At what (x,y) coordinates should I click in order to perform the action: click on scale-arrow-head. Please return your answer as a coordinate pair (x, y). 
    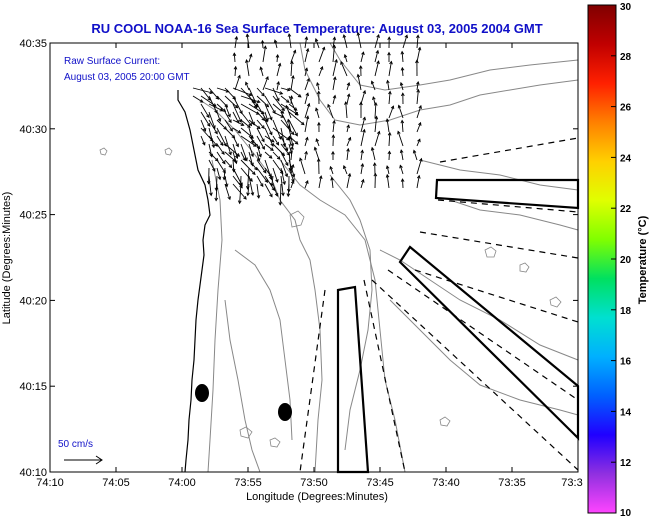
    Looking at the image, I should click on (99, 460).